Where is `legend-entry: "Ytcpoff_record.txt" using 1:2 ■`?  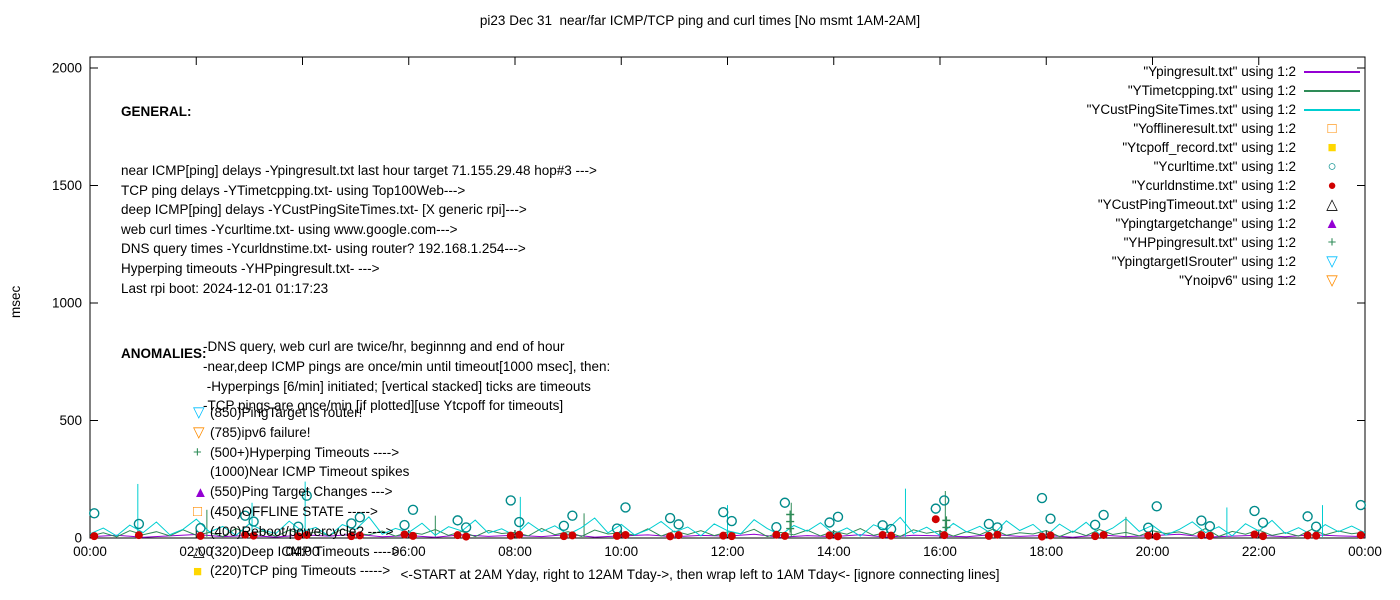 legend-entry: "Ytcpoff_record.txt" using 1:2 ■ is located at coordinates (1225, 147).